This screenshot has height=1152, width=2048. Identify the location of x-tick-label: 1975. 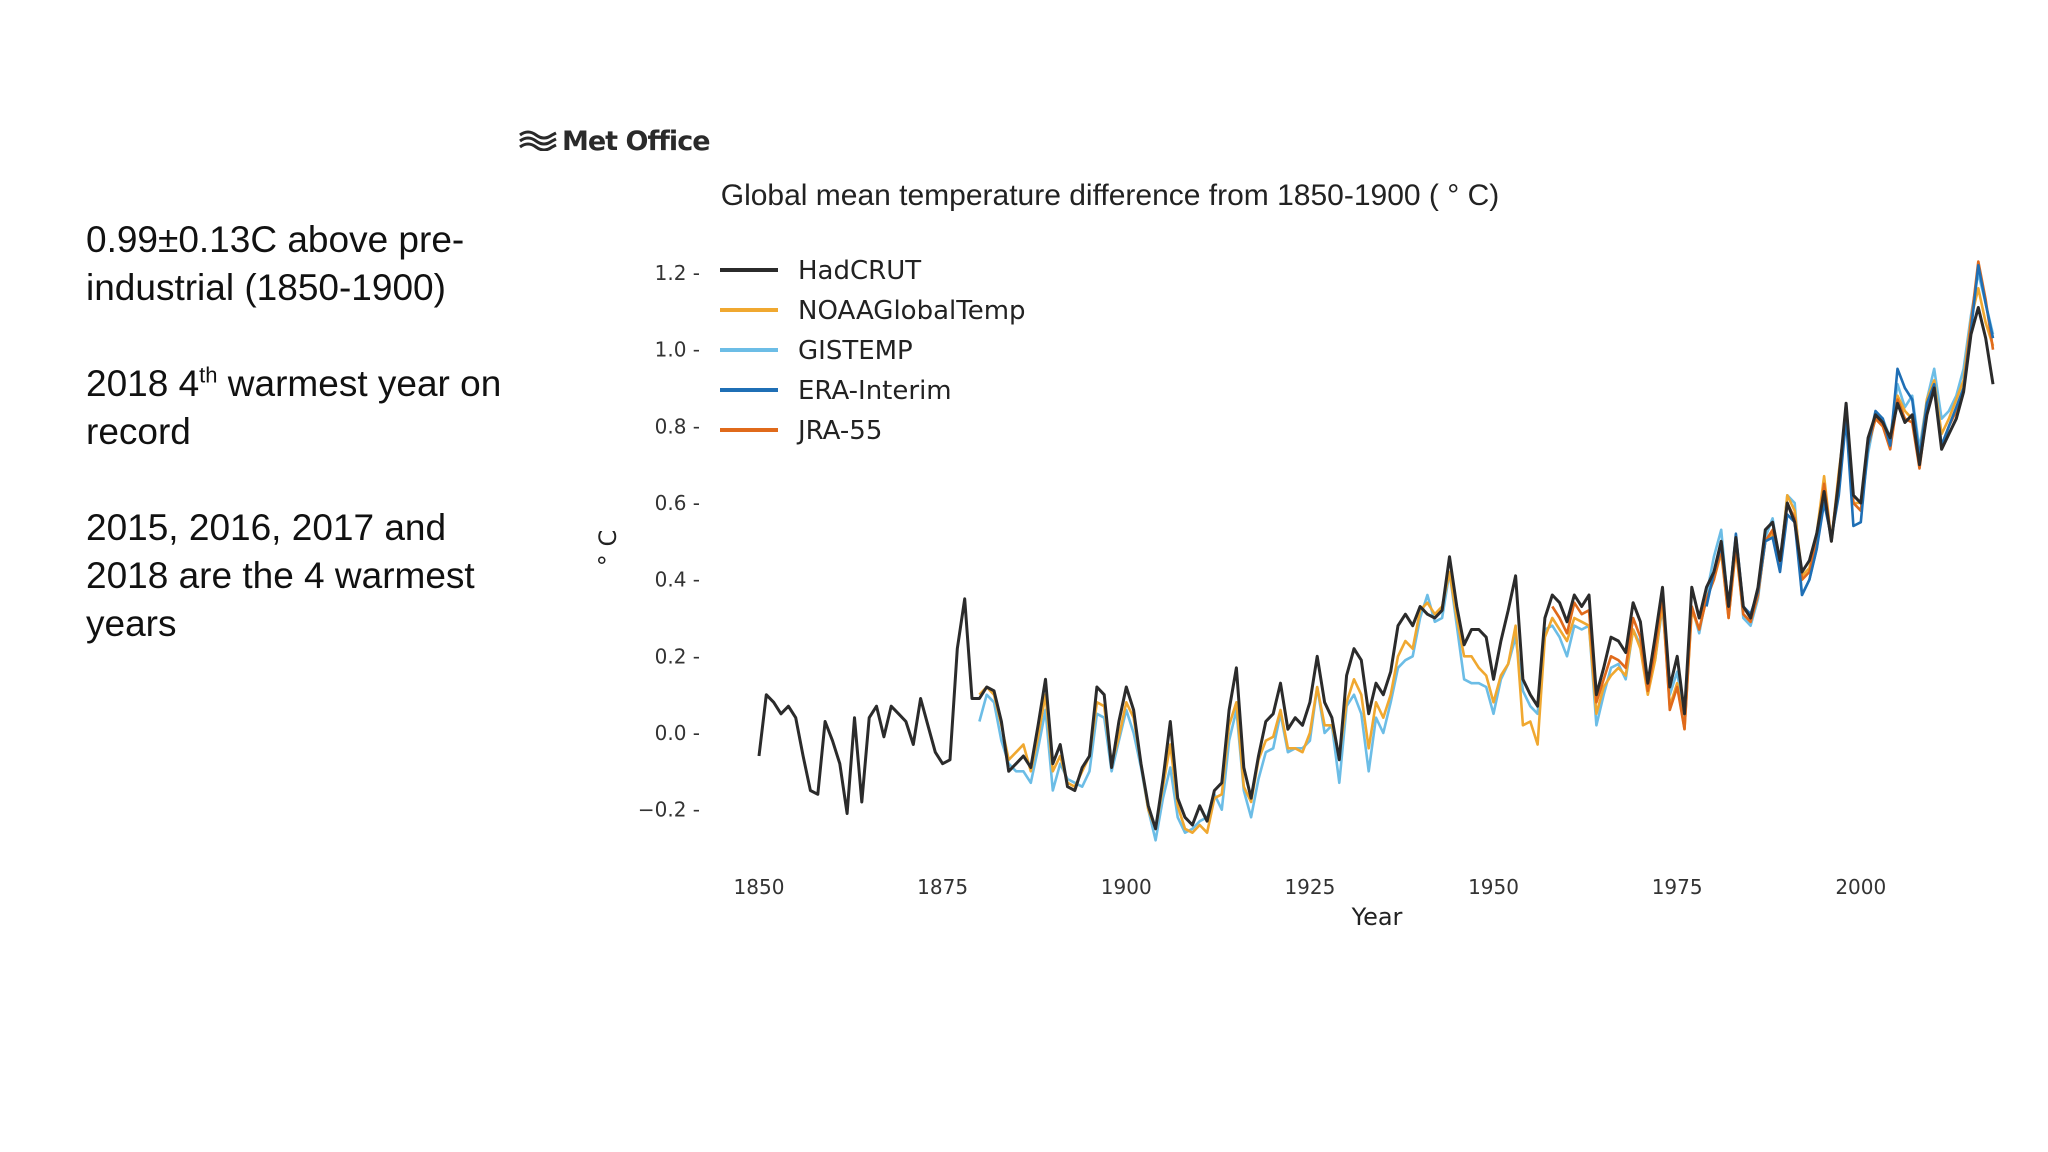
(1677, 887).